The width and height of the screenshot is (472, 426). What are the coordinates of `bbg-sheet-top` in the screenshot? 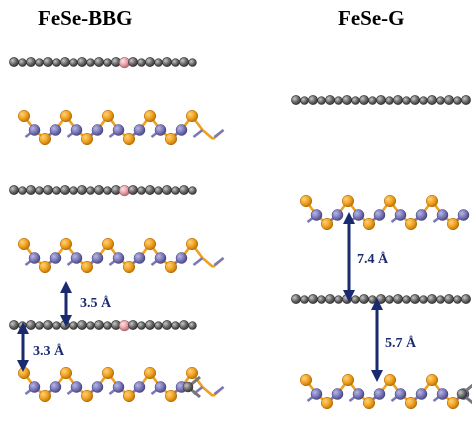 It's located at (103, 63).